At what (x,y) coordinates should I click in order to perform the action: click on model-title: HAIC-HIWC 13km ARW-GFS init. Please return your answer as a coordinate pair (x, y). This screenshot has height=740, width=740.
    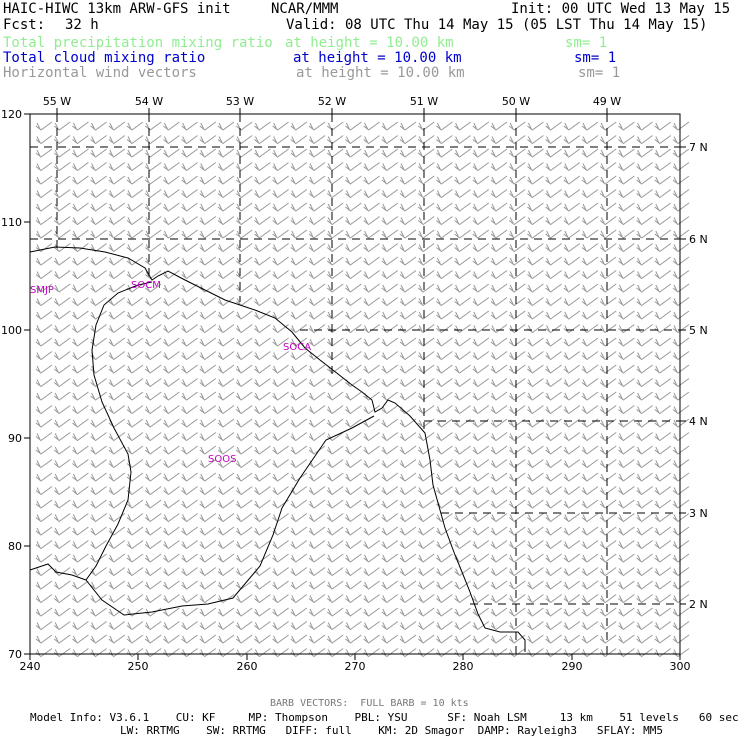
    Looking at the image, I should click on (117, 9).